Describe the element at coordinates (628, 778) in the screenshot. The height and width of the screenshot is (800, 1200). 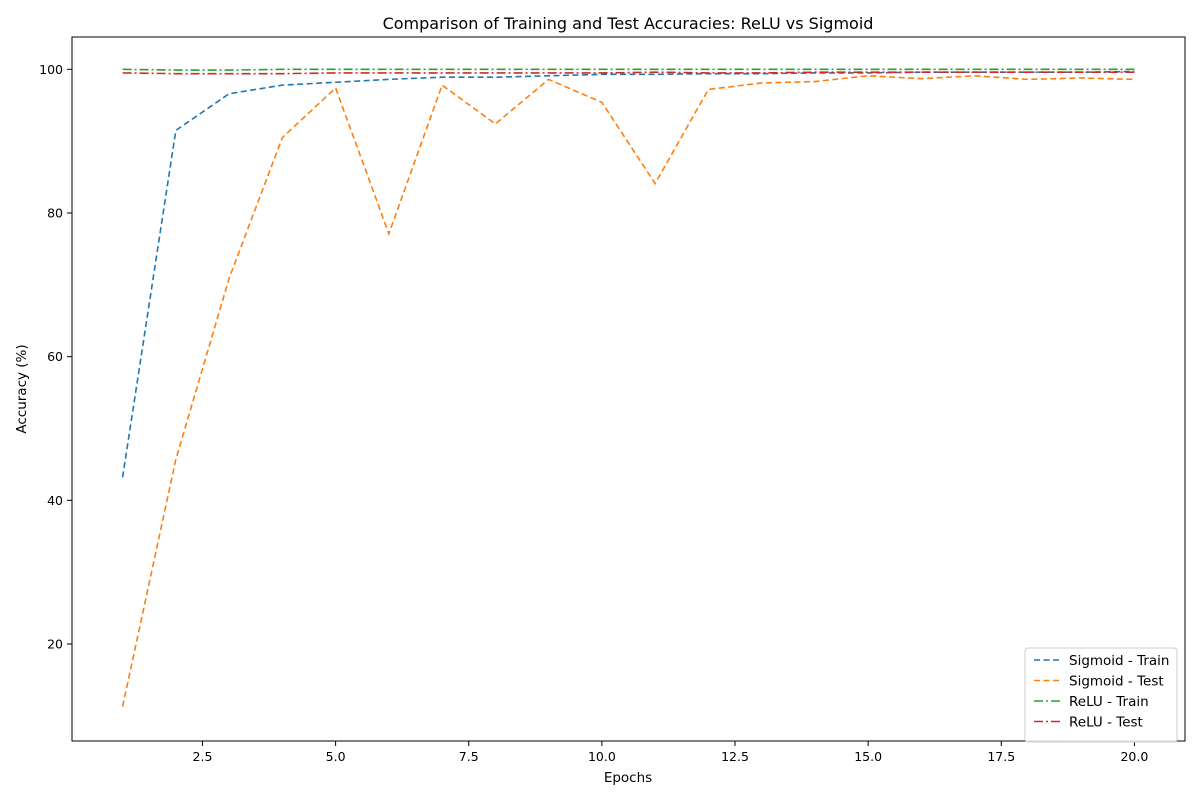
I see `x-axis-label: Epochs` at that location.